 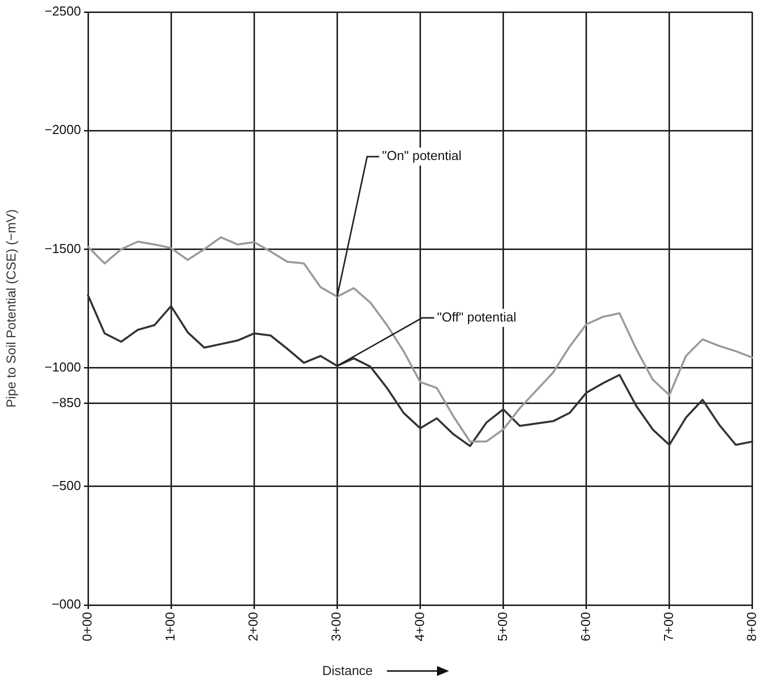 What do you see at coordinates (419, 627) in the screenshot?
I see `x-tick-label: 4+00` at bounding box center [419, 627].